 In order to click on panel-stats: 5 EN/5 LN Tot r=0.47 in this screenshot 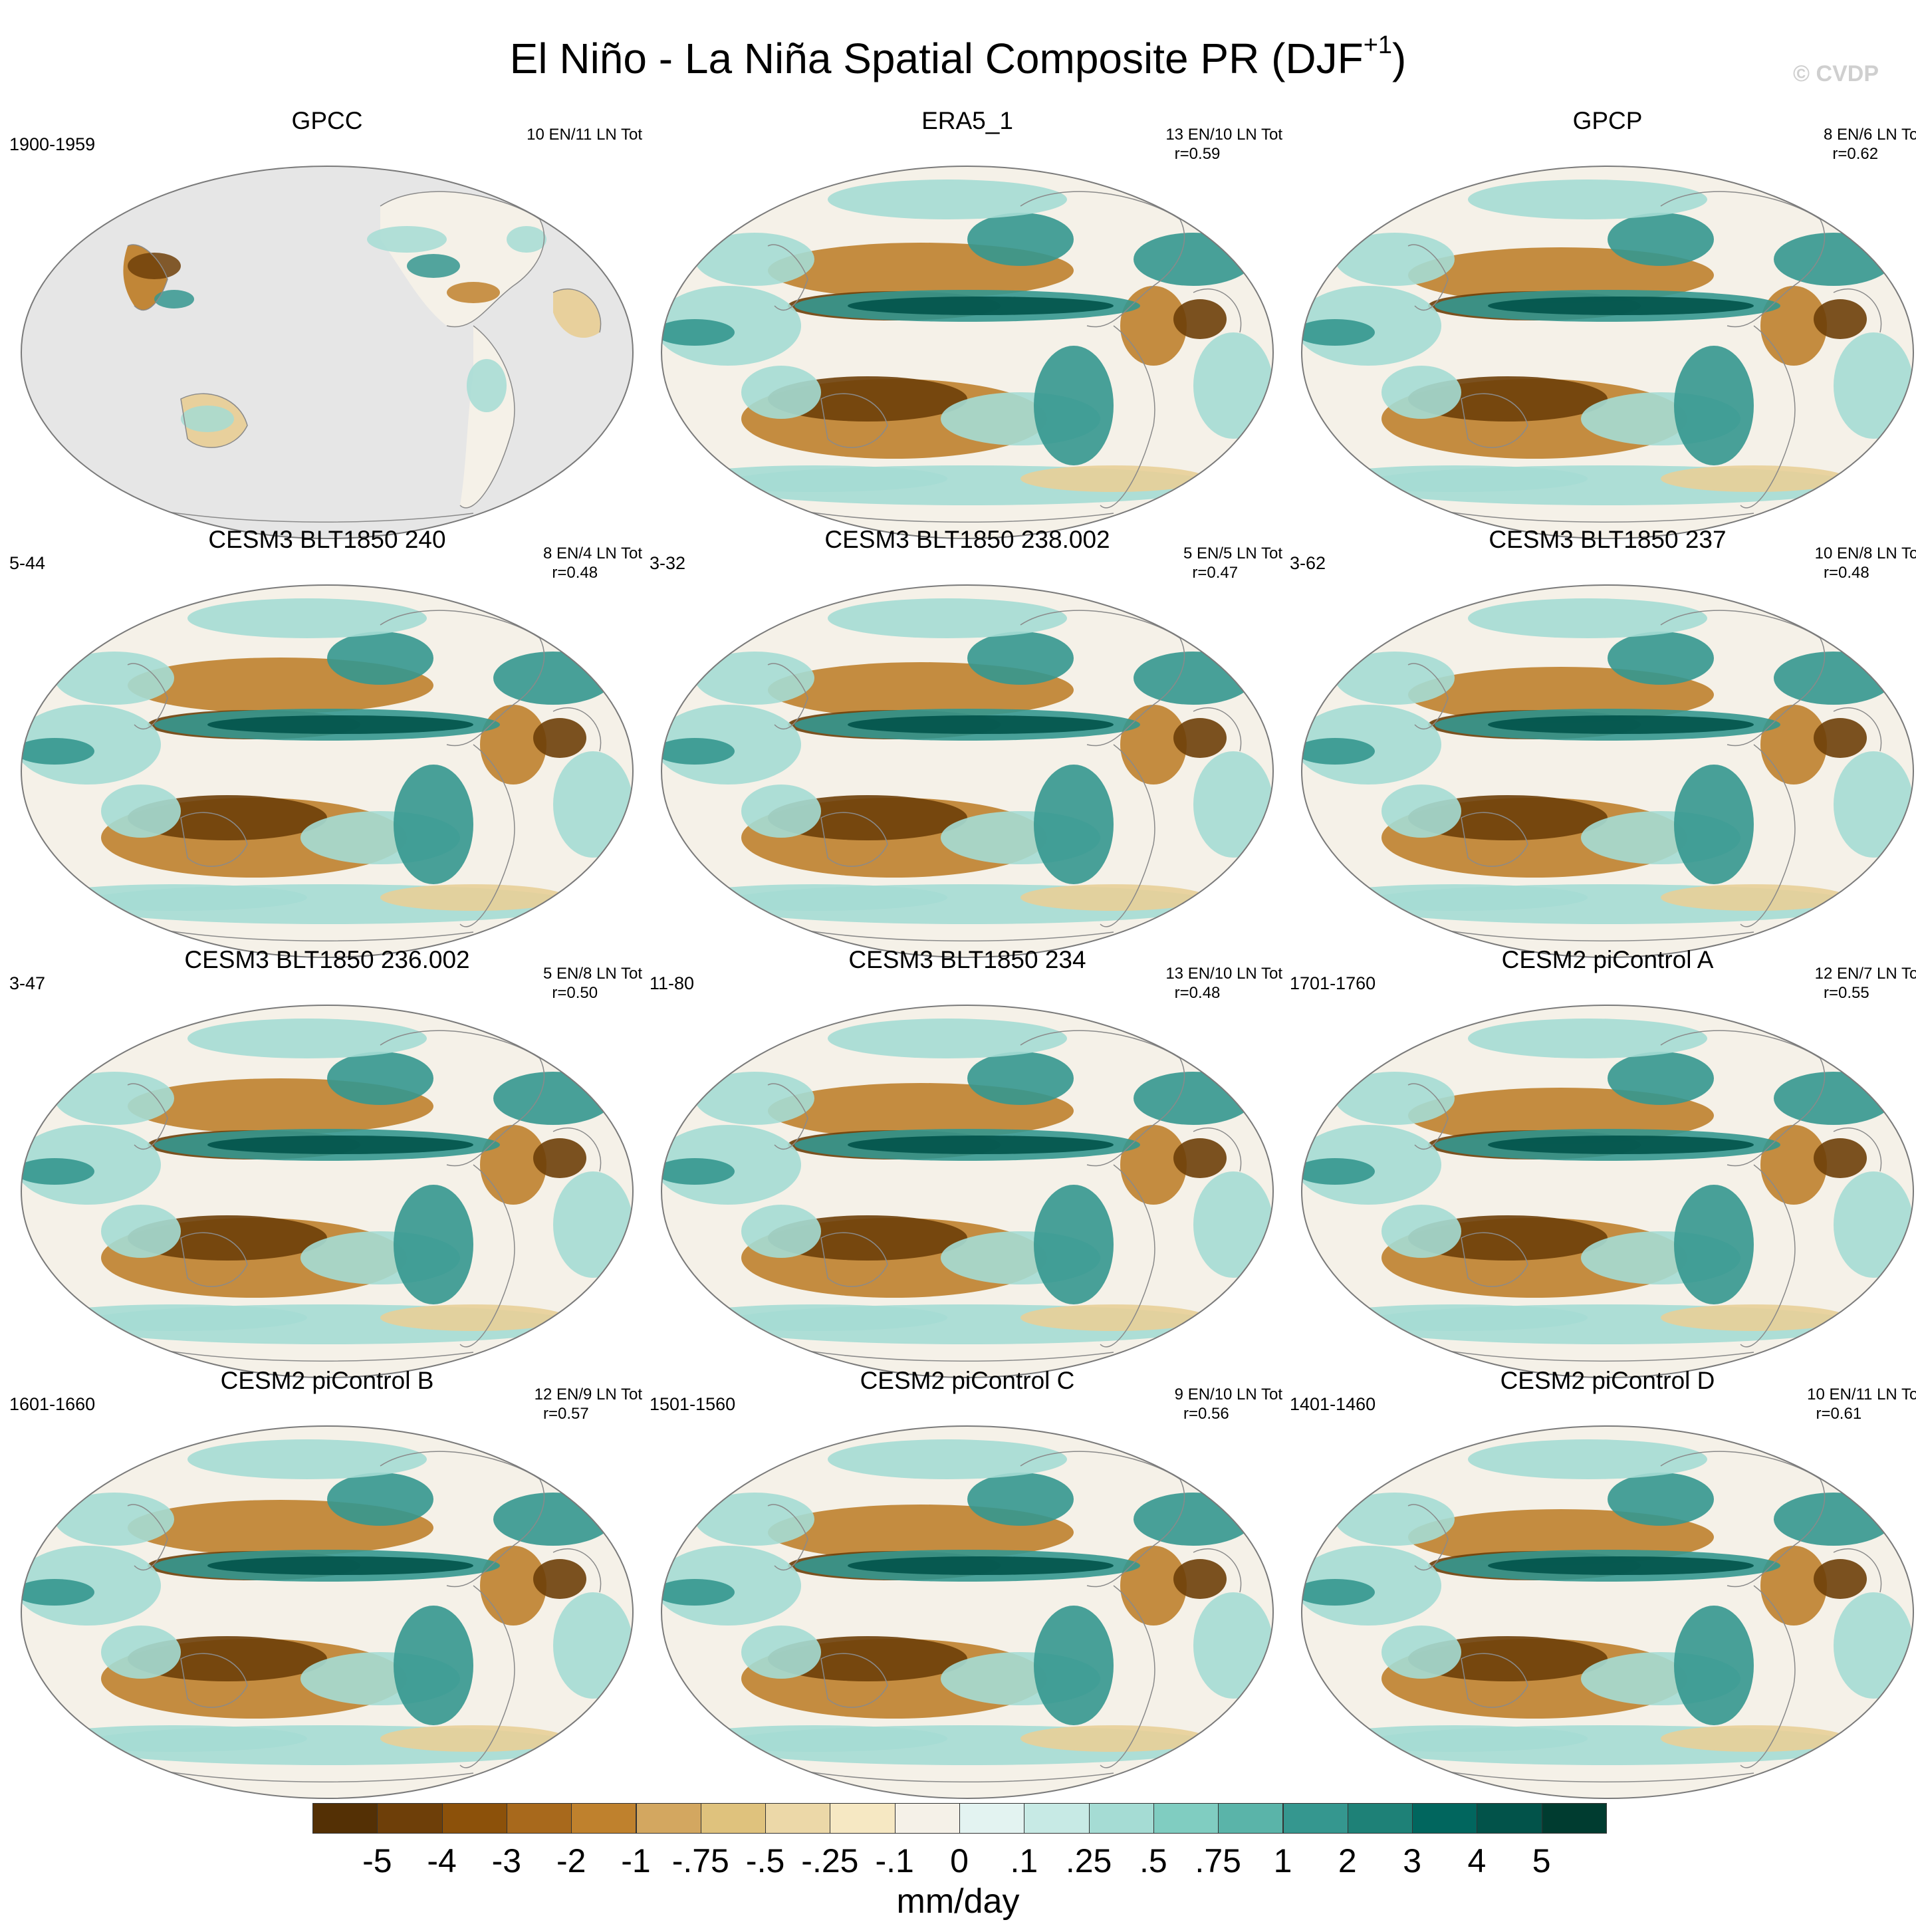, I will do `click(1232, 563)`.